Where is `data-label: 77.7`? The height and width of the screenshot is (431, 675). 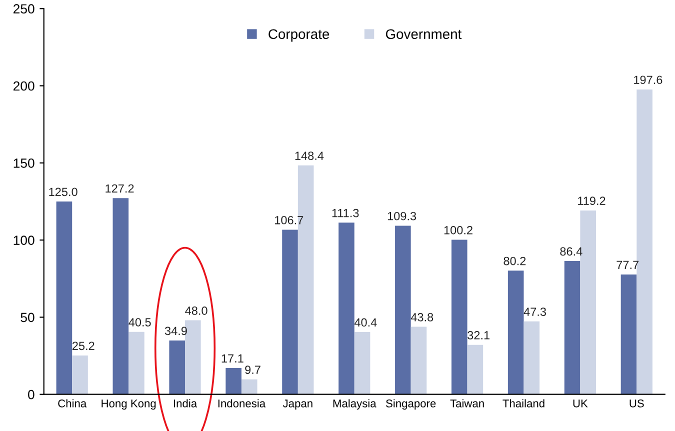
data-label: 77.7 is located at coordinates (627, 264).